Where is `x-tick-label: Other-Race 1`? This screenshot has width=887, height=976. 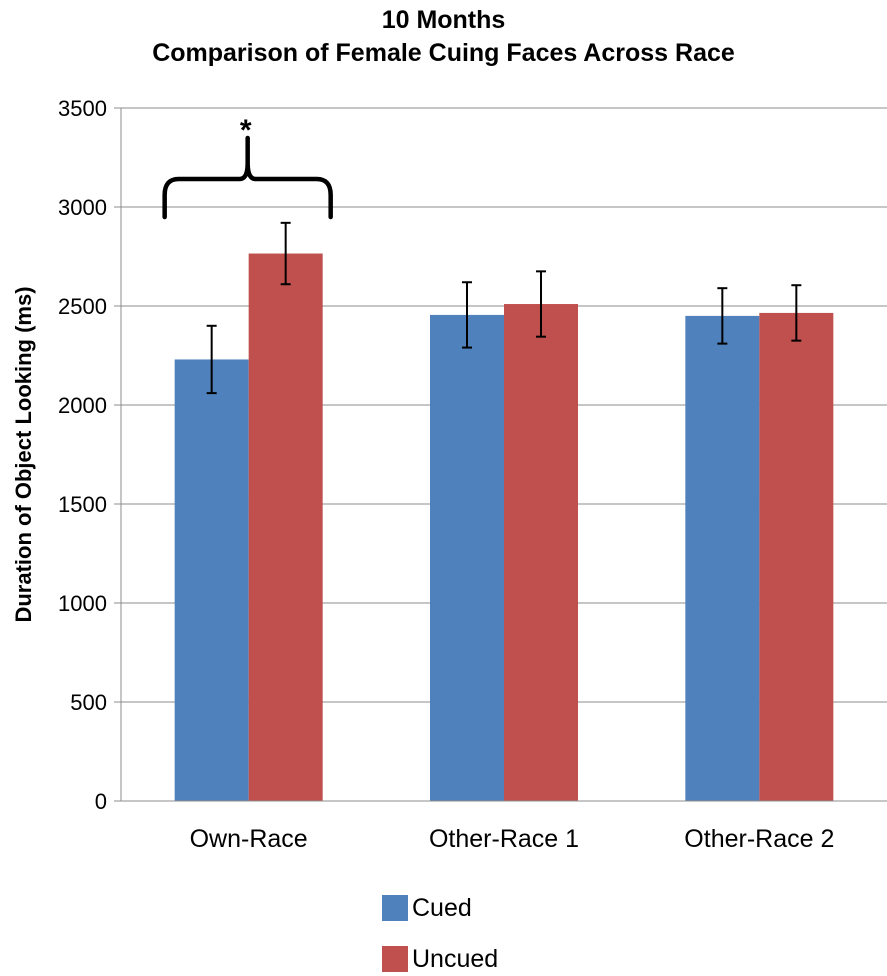 x-tick-label: Other-Race 1 is located at coordinates (504, 839).